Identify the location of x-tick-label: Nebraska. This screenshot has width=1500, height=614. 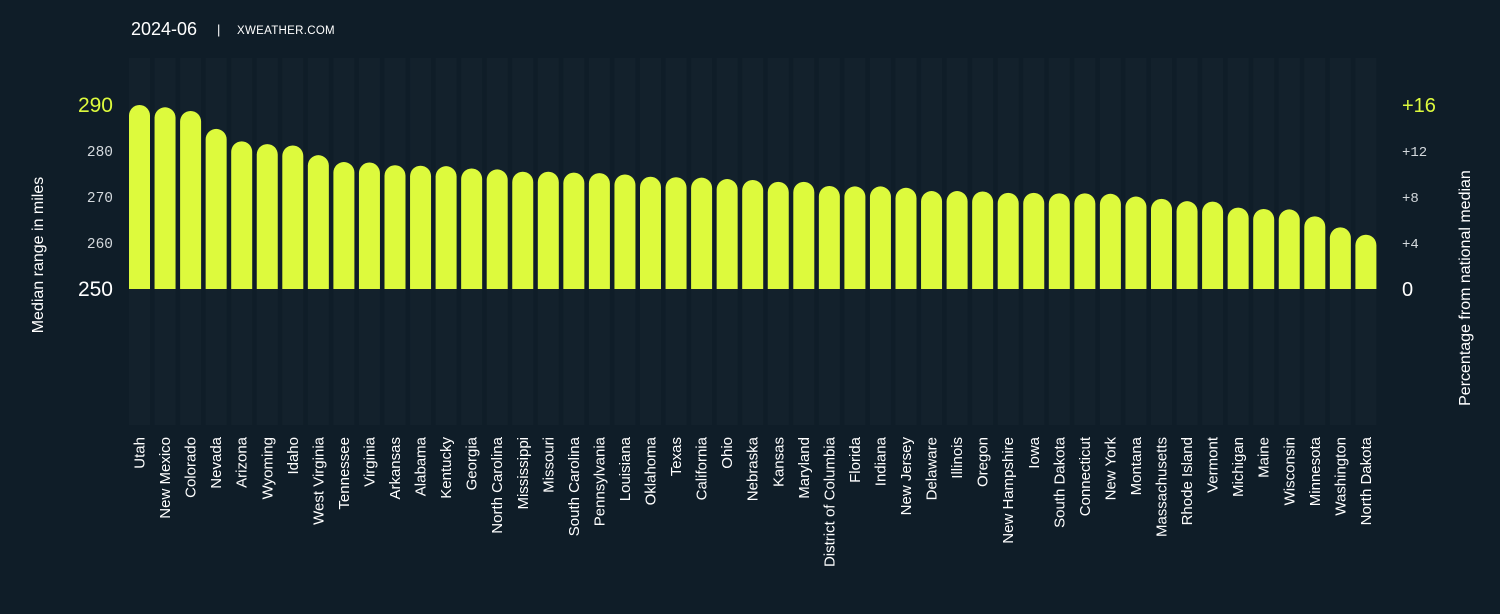
(753, 468).